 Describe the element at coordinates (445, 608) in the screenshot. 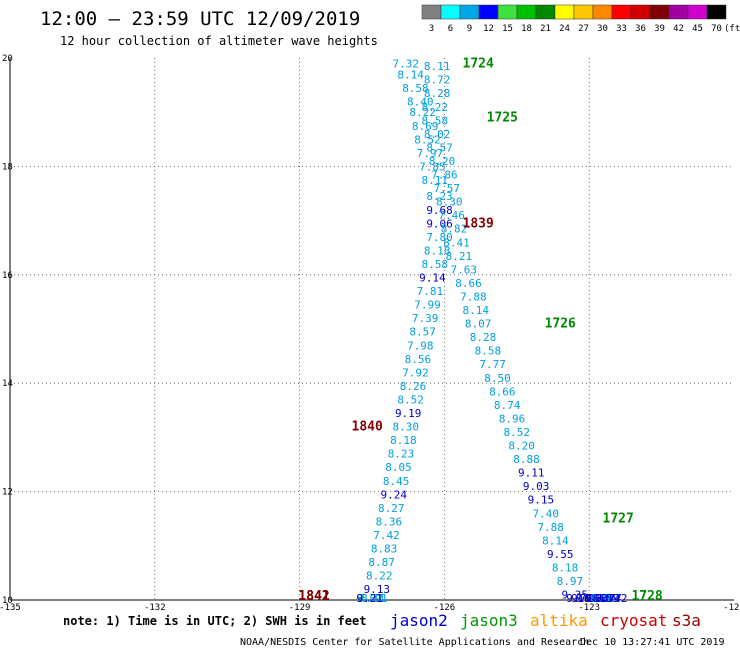

I see `x-tick-label: -126` at that location.